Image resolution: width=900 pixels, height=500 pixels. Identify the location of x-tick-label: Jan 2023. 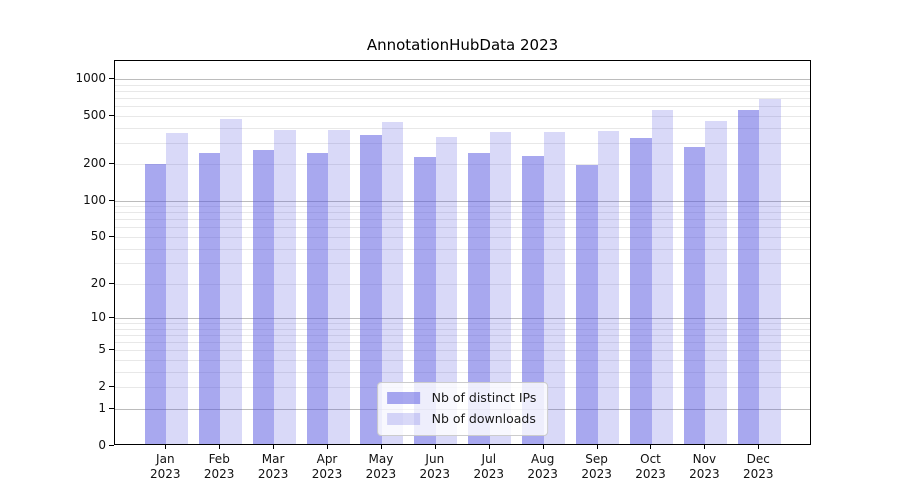
(165, 467).